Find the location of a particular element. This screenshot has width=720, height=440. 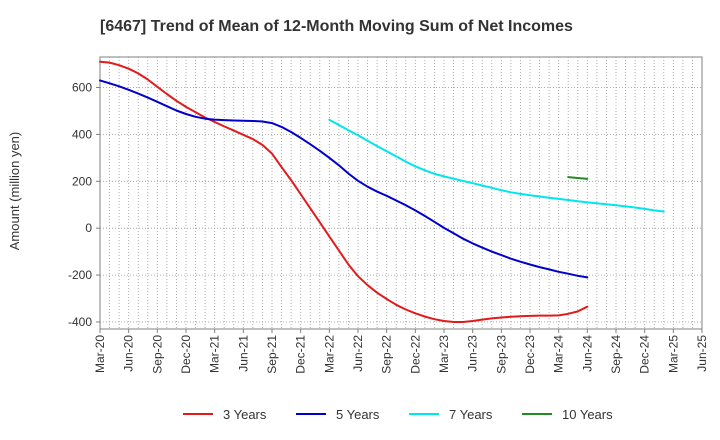

x-tick-label: Sep-21 is located at coordinates (272, 354).